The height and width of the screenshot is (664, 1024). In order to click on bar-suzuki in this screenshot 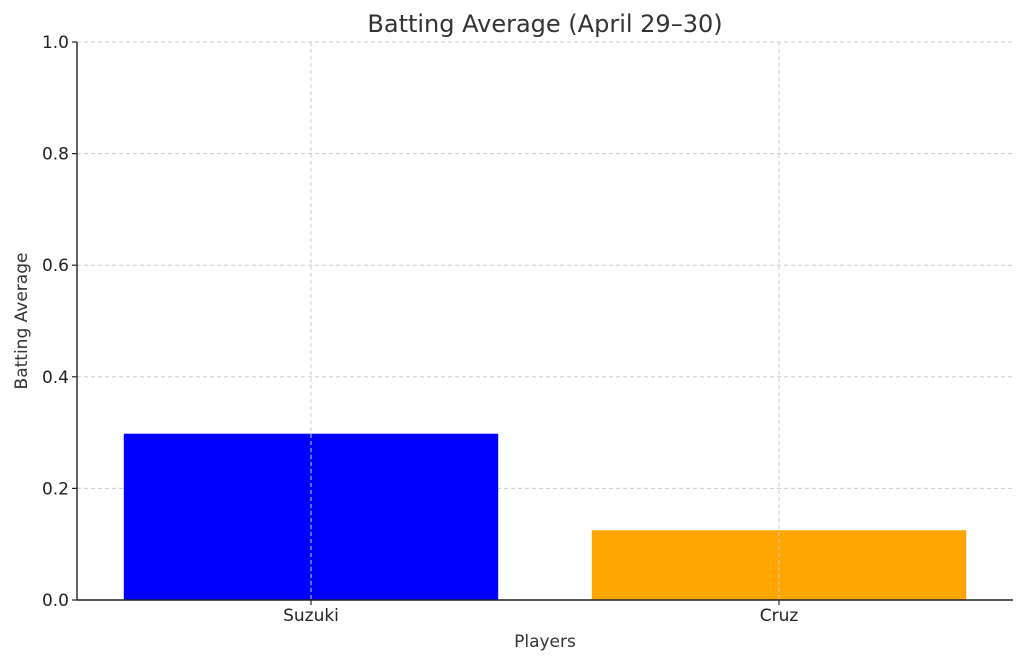, I will do `click(311, 516)`.